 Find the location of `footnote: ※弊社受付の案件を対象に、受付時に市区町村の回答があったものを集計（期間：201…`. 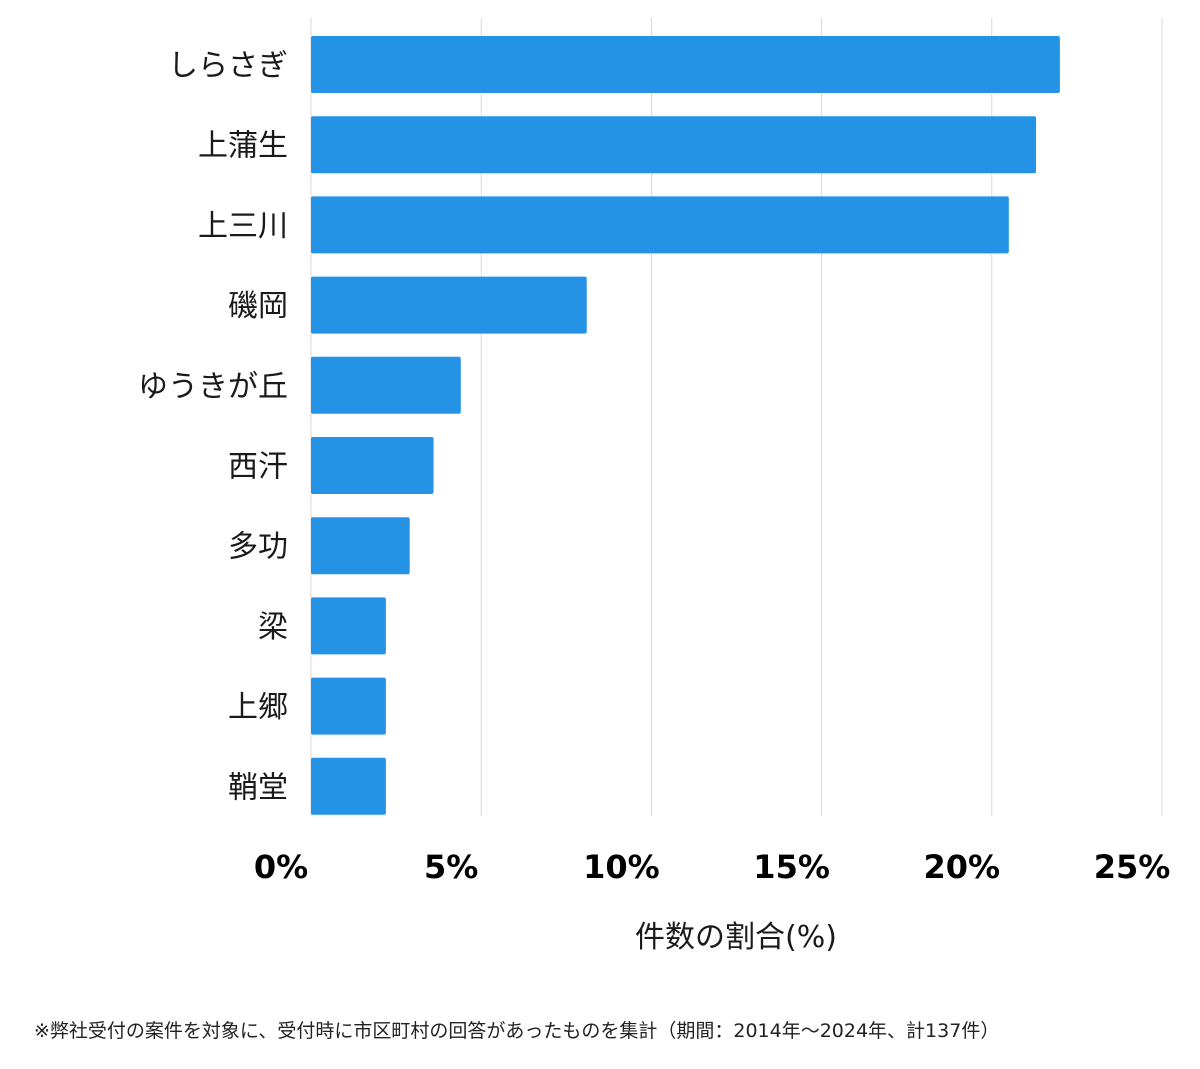

footnote: ※弊社受付の案件を対象に、受付時に市区町村の回答があったものを集計（期間：201… is located at coordinates (517, 1031).